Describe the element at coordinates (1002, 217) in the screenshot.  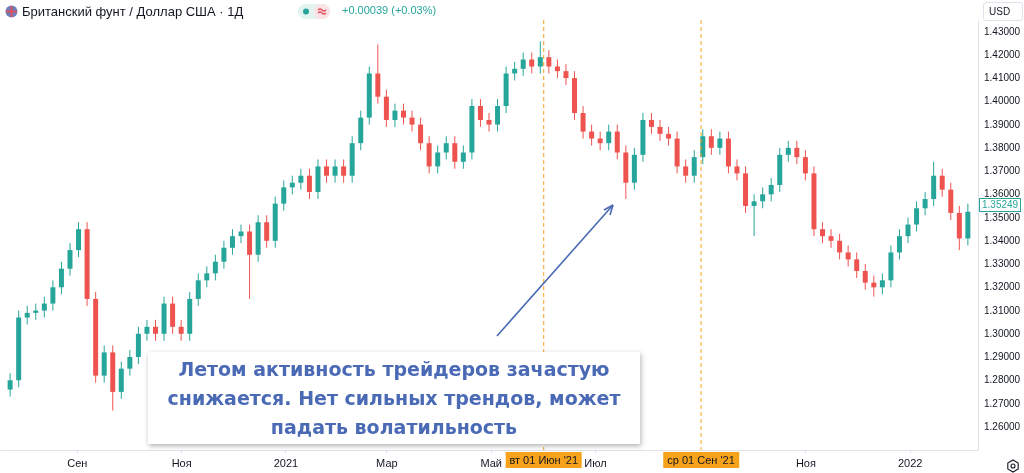
I see `y-tick-label: 1.35000` at that location.